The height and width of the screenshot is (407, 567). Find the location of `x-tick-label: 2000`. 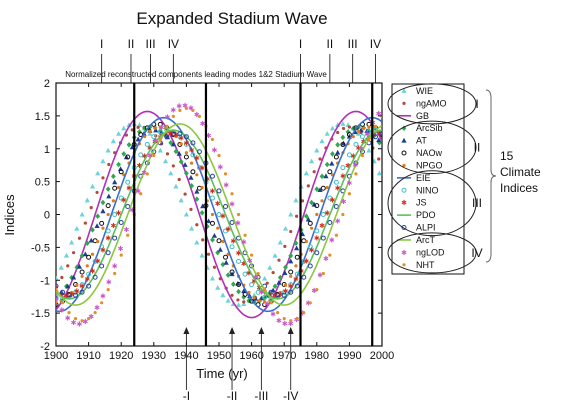

x-tick-label: 2000 is located at coordinates (382, 356).